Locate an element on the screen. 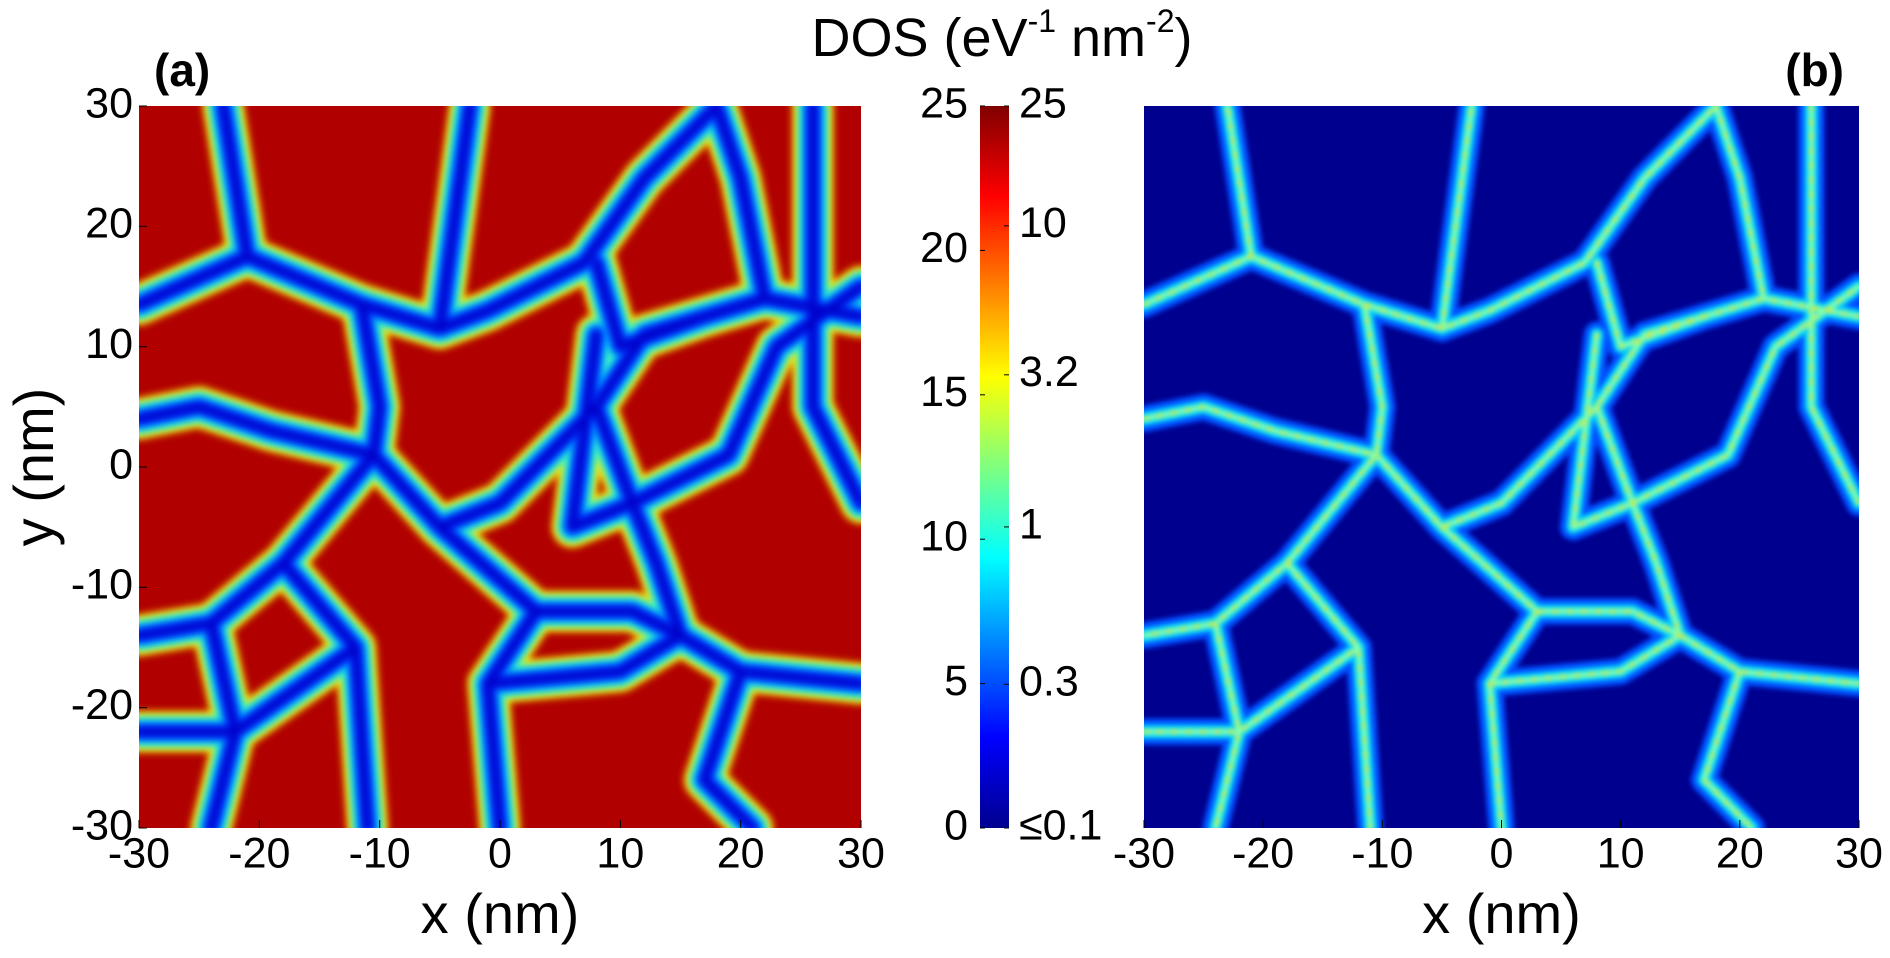  y-tick-label: -10 is located at coordinates (102, 585).